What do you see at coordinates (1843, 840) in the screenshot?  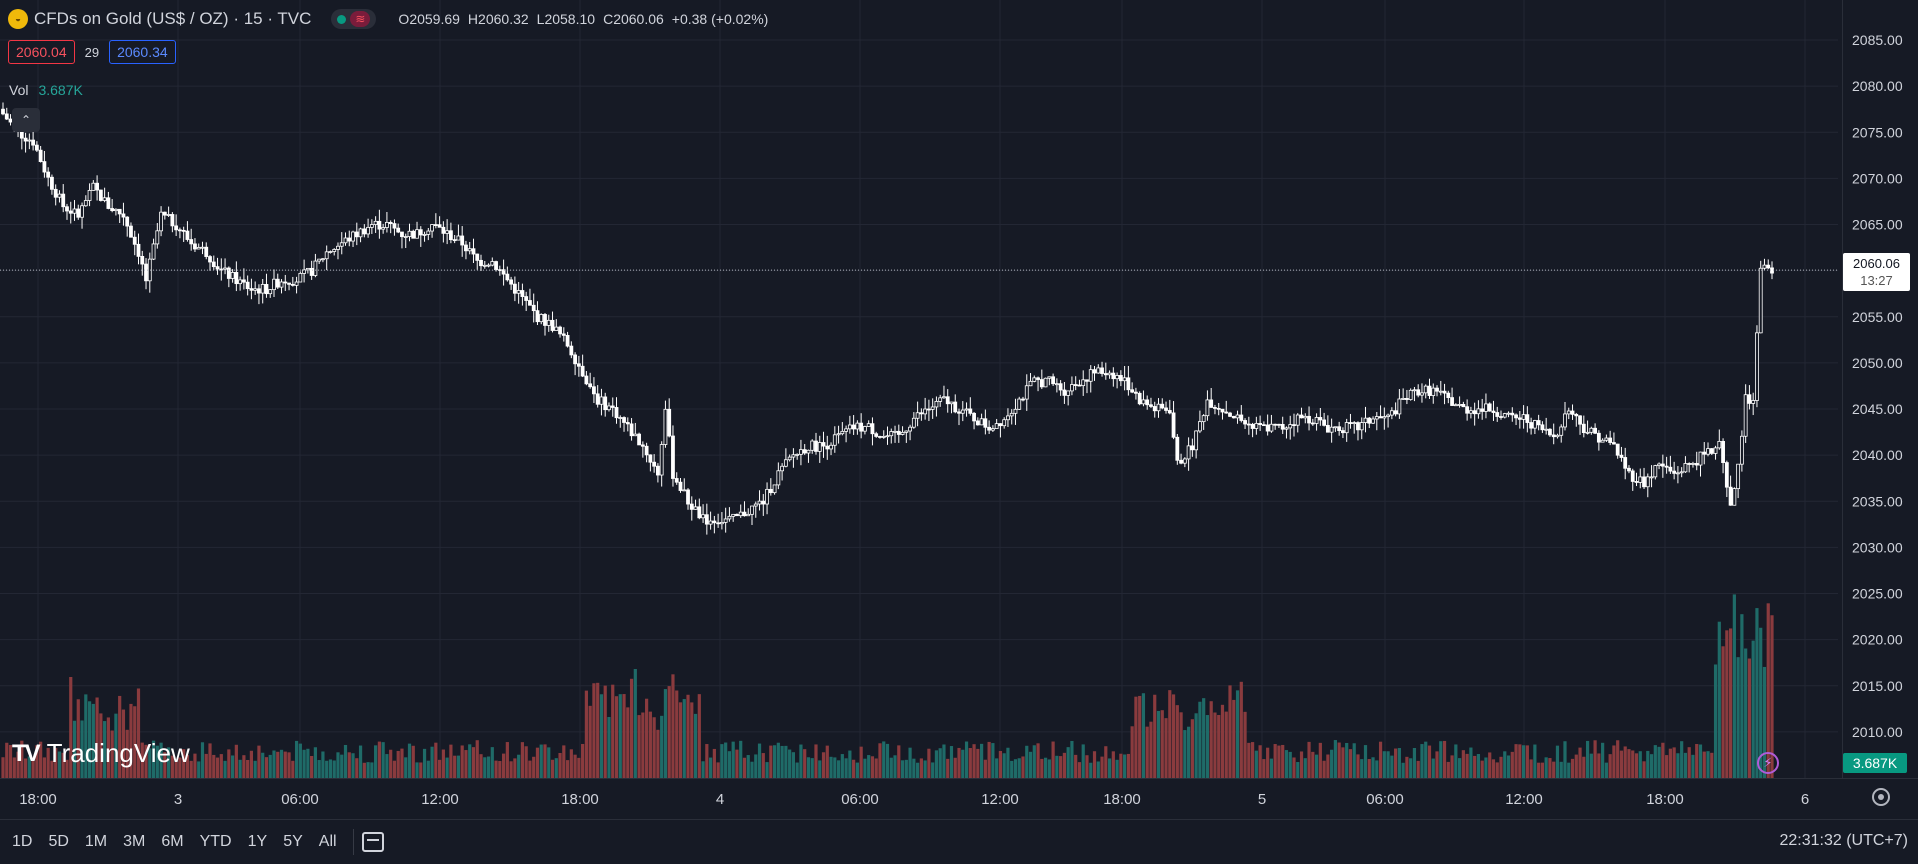 I see `clock-timezone: 22:31:32 (UTC+7)` at bounding box center [1843, 840].